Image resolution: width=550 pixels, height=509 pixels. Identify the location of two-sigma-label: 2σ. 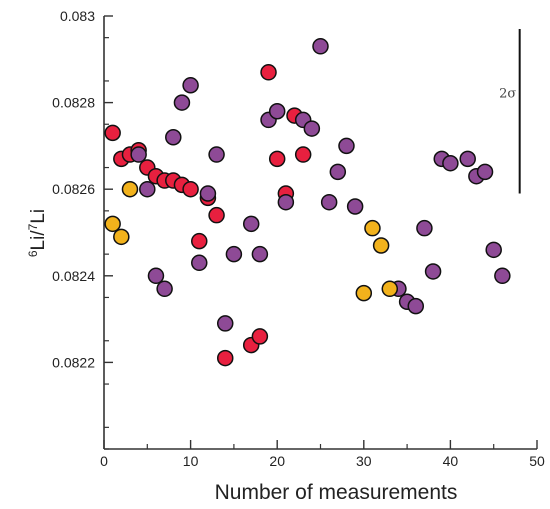
(507, 93).